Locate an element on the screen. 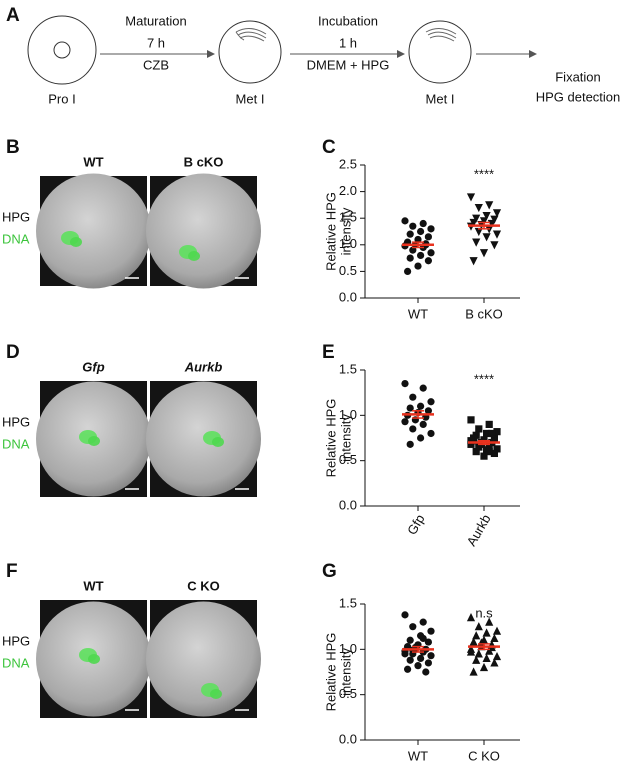 Image resolution: width=621 pixels, height=766 pixels. spindle is located at coordinates (441, 35).